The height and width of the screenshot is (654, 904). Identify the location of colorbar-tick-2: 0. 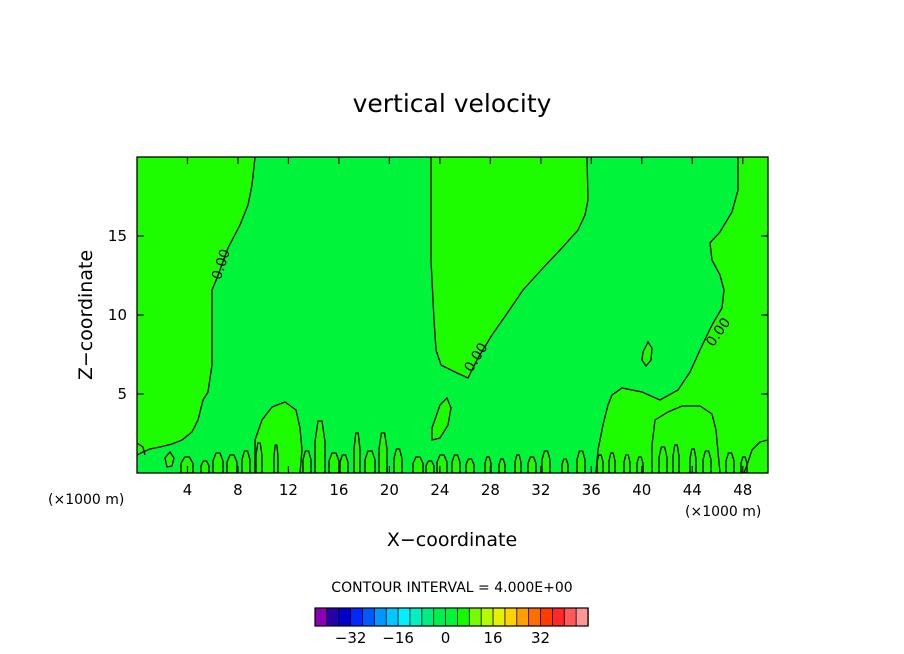
(446, 638).